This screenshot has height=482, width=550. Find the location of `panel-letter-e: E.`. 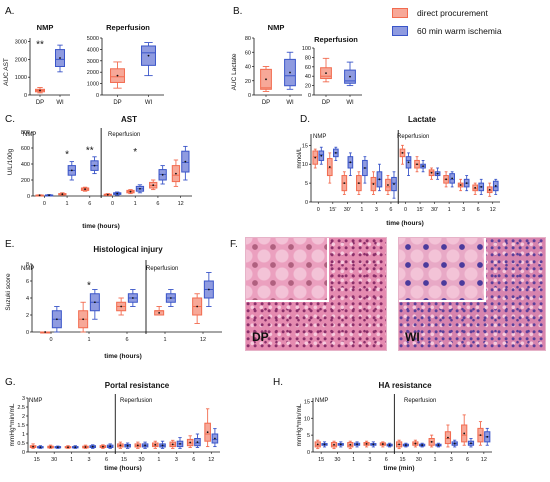

panel-letter-e: E. is located at coordinates (9, 244).